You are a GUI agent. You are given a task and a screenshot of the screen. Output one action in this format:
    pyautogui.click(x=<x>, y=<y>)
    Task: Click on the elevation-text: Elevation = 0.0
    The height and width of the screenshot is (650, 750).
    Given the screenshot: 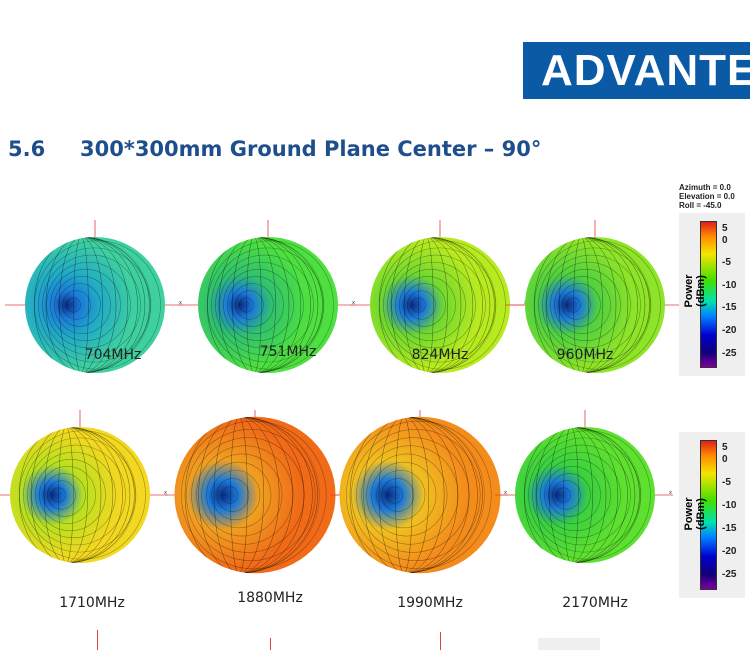 What is the action you would take?
    pyautogui.click(x=707, y=196)
    